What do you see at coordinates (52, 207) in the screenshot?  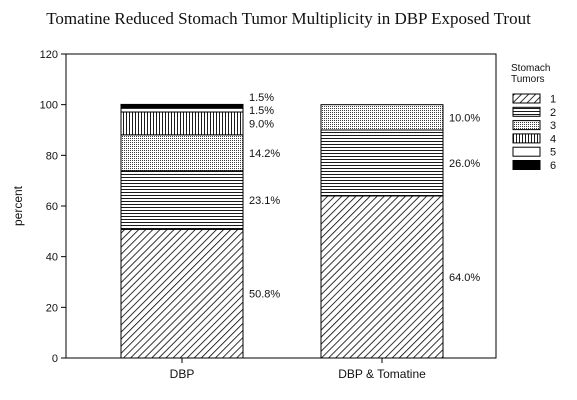 I see `y-tick-label: 60` at bounding box center [52, 207].